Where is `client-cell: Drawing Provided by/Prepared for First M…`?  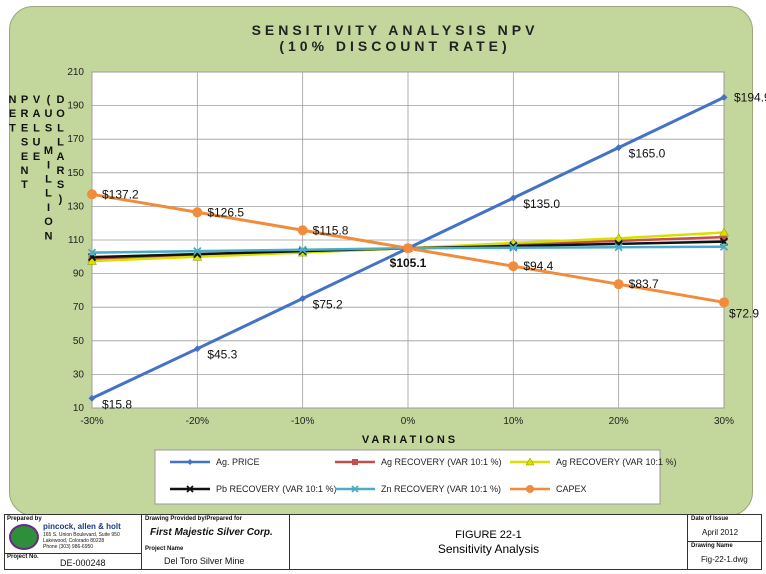 client-cell: Drawing Provided by/Prepared for First M… is located at coordinates (216, 542).